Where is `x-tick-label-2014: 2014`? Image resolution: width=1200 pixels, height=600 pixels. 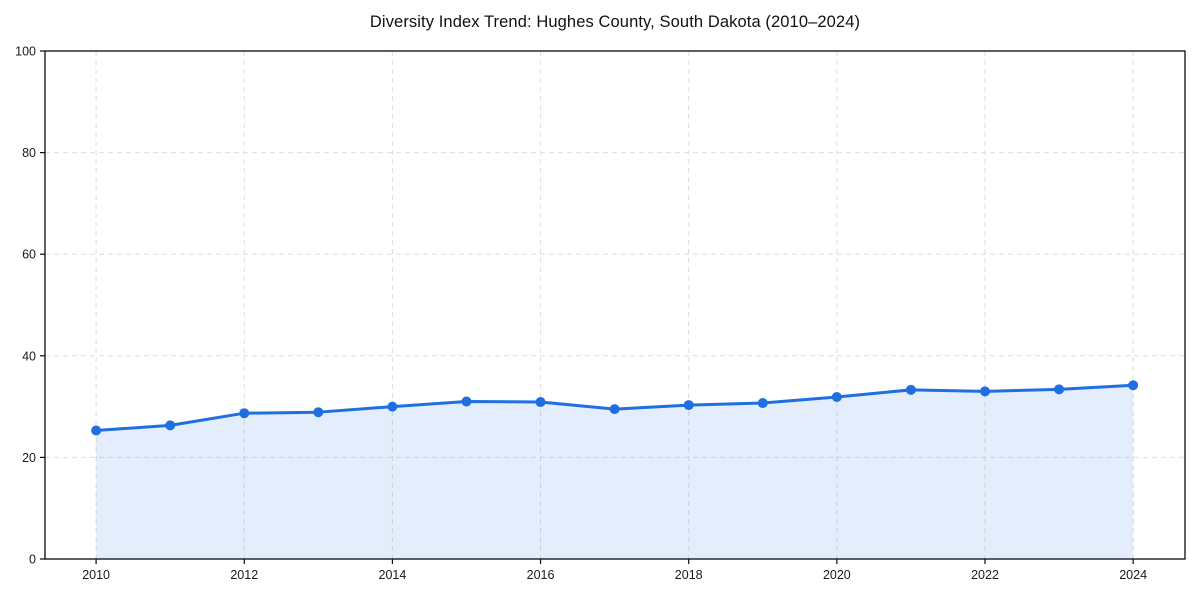 x-tick-label-2014: 2014 is located at coordinates (393, 575).